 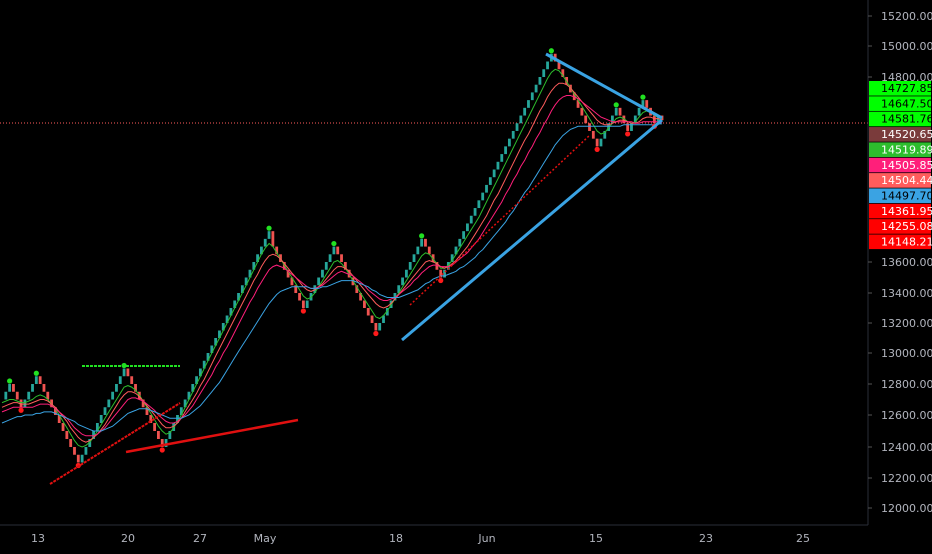 What do you see at coordinates (906, 16) in the screenshot?
I see `price-tick-label: 15200.00` at bounding box center [906, 16].